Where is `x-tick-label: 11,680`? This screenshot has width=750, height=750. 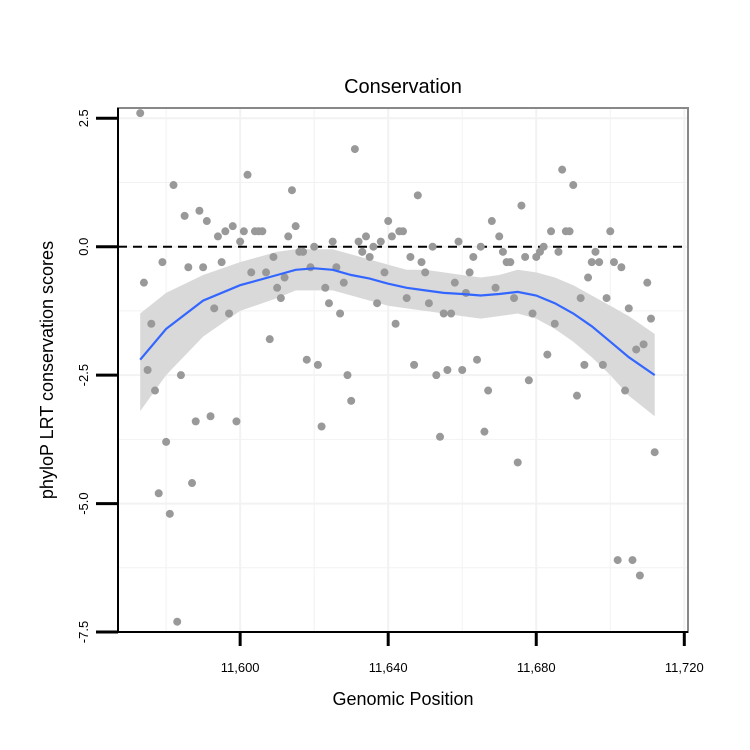 x-tick-label: 11,680 is located at coordinates (536, 667).